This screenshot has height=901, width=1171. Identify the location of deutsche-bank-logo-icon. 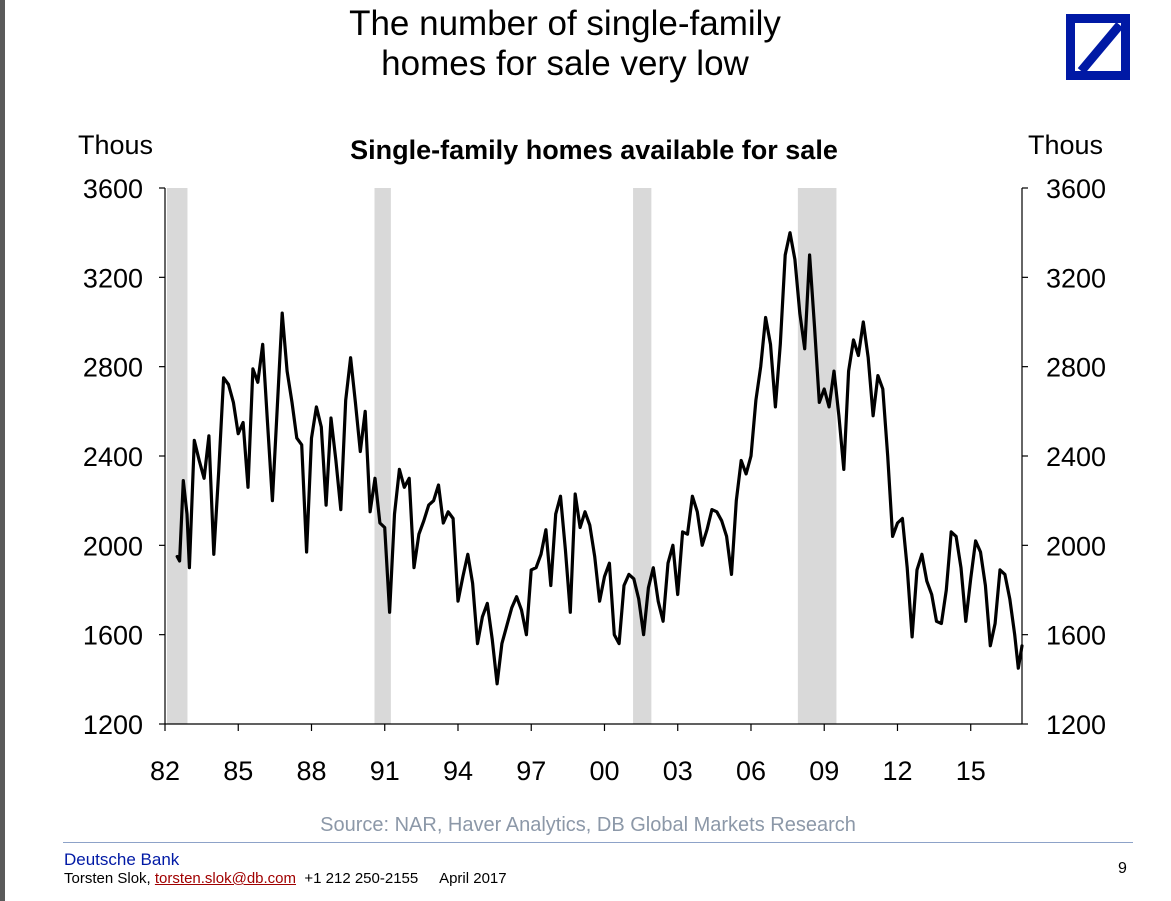
(1098, 47).